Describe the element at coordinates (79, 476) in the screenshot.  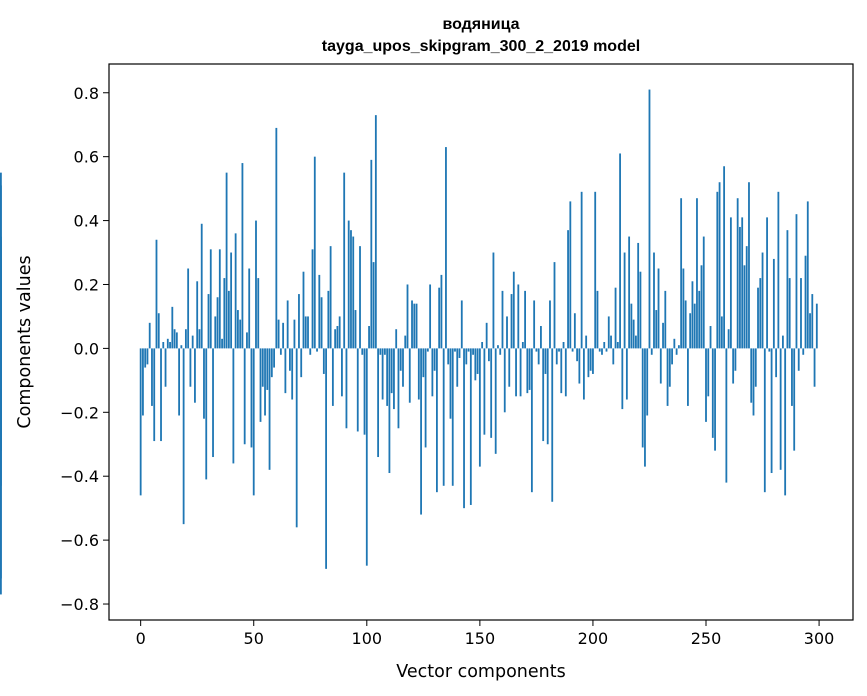
I see `y-tick-label: −0.4` at that location.